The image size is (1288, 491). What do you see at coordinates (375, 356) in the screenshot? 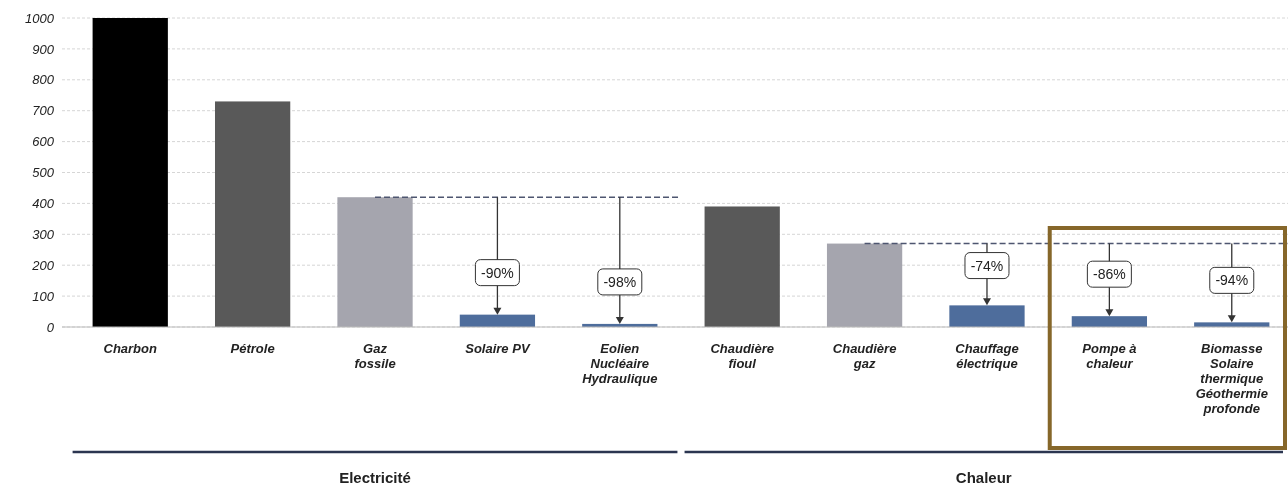
I see `x-tick-label: Gaz fossile` at bounding box center [375, 356].